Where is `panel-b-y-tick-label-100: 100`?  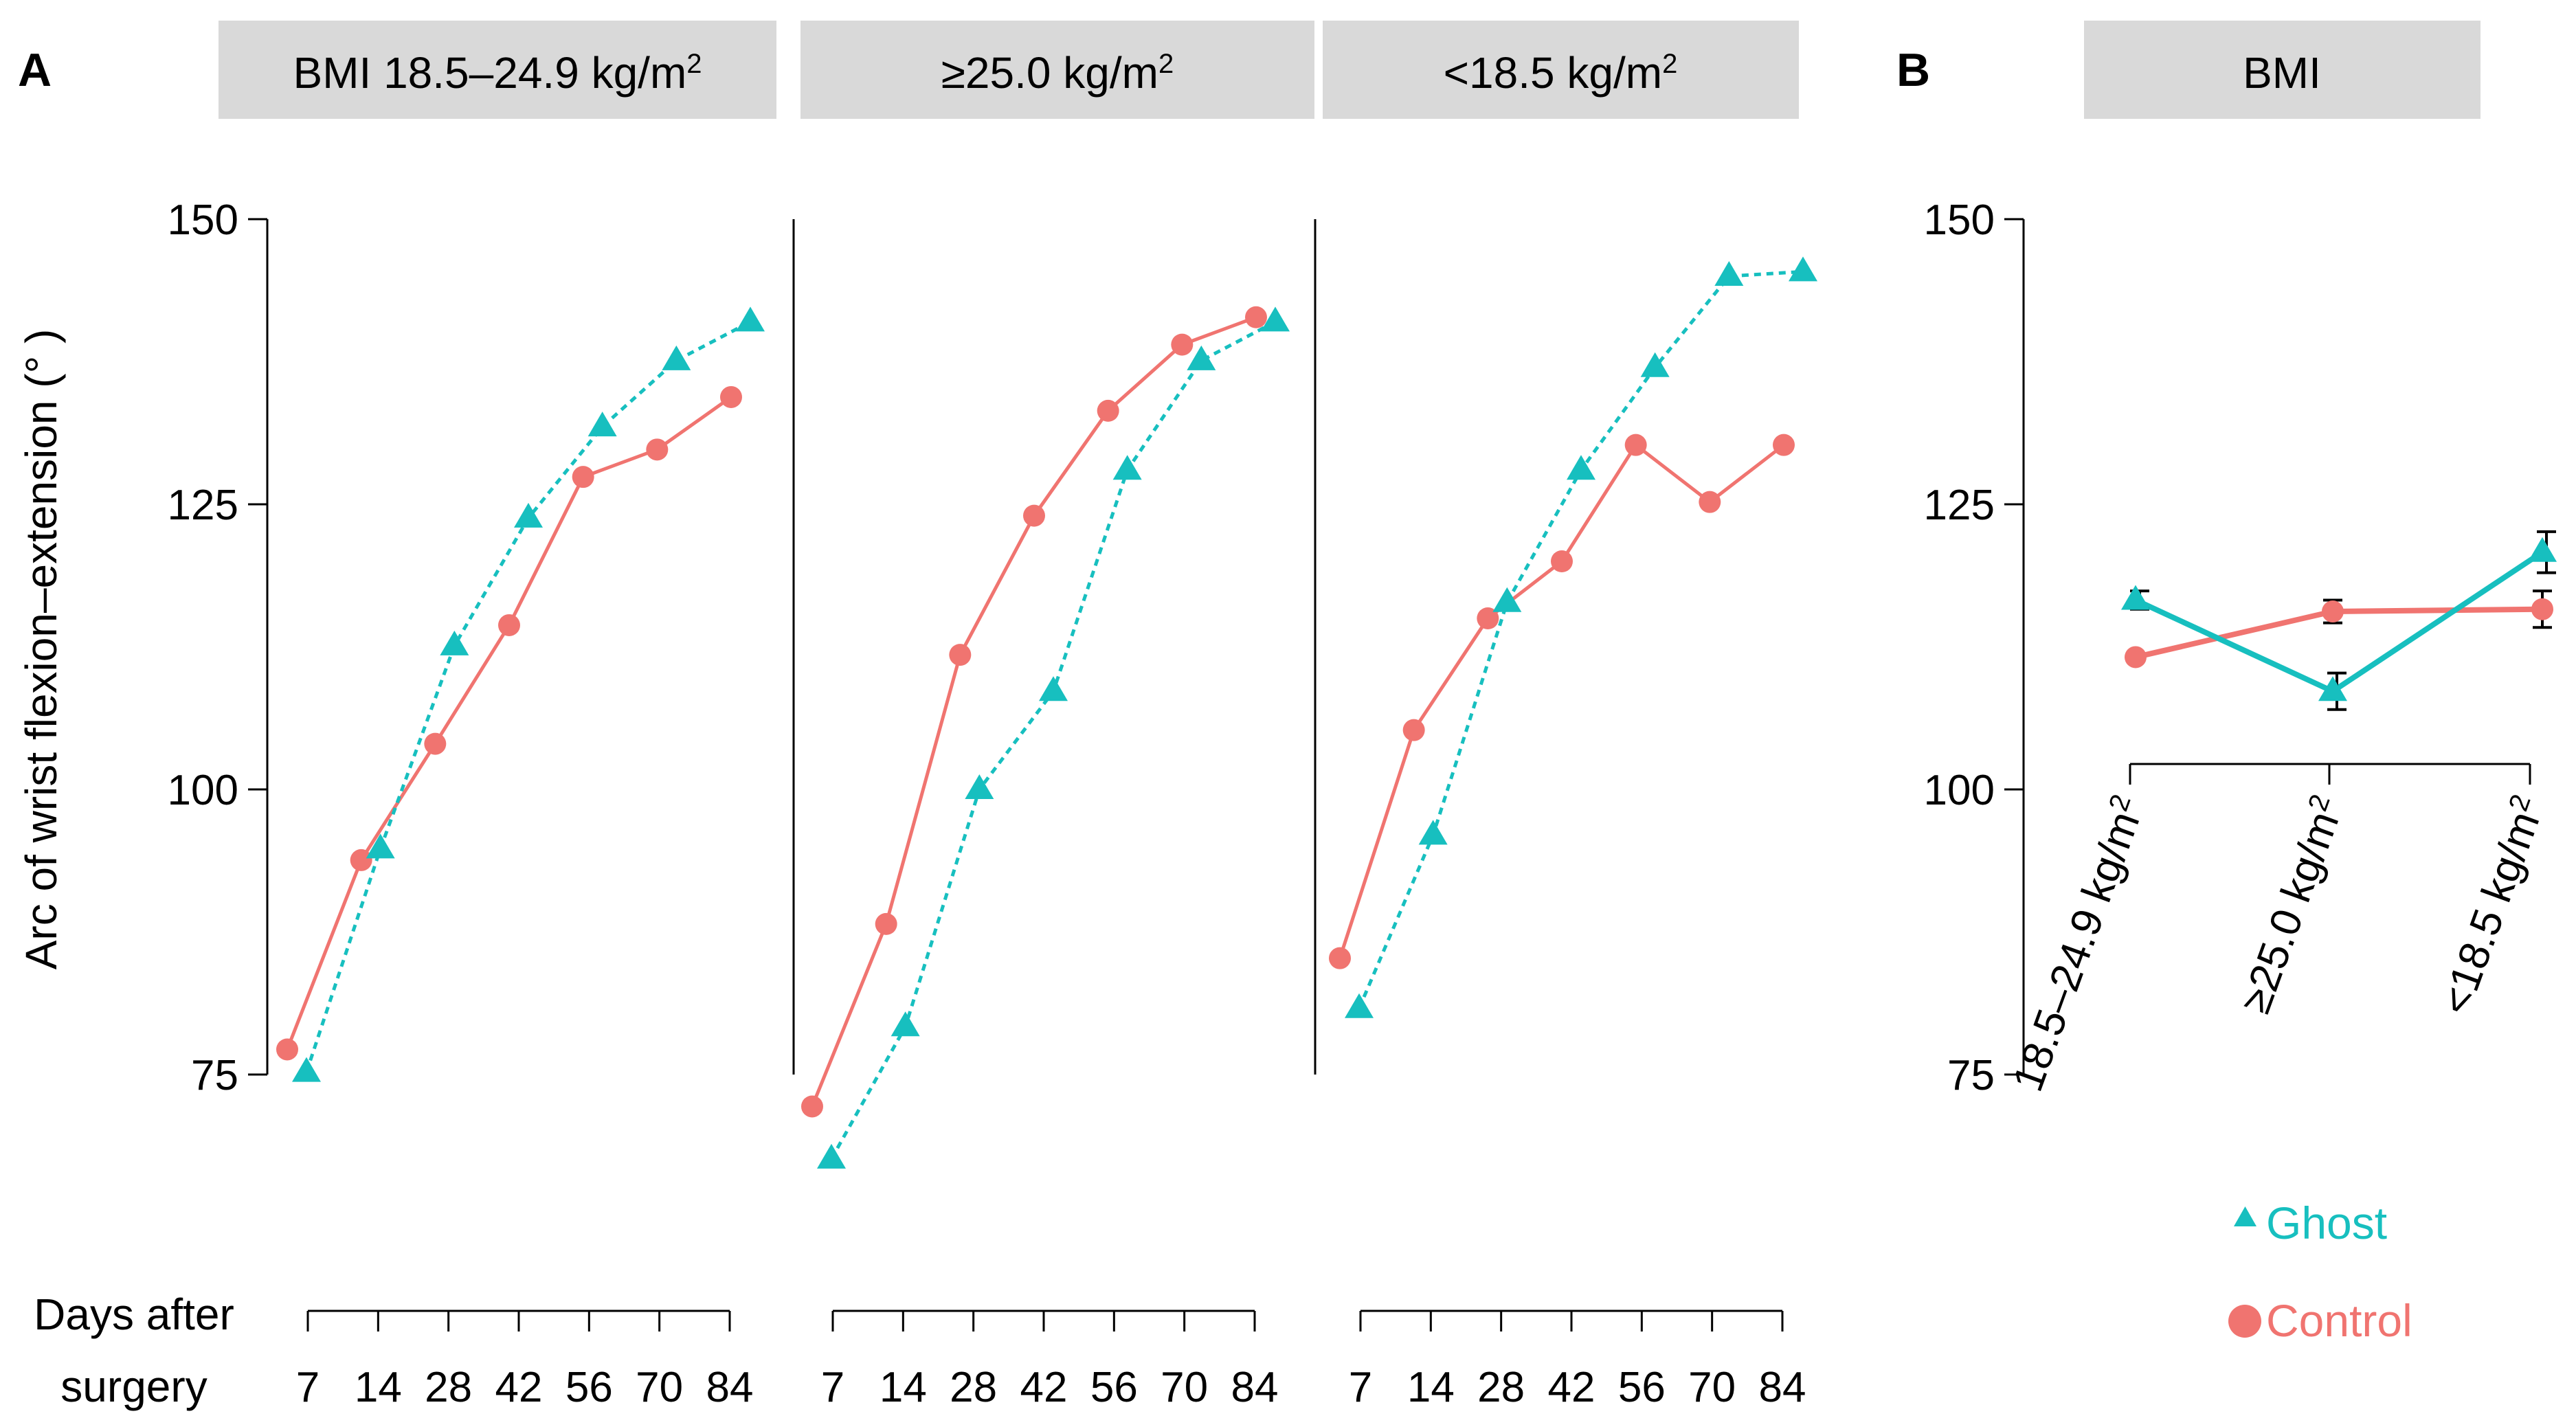
panel-b-y-tick-label-100: 100 is located at coordinates (1959, 790).